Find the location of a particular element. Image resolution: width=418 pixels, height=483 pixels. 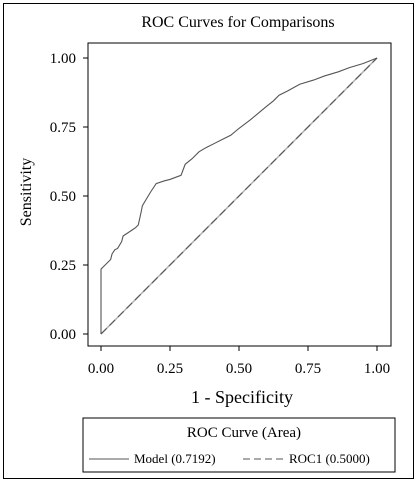

y-tick-label: 0.00 is located at coordinates (63, 335).